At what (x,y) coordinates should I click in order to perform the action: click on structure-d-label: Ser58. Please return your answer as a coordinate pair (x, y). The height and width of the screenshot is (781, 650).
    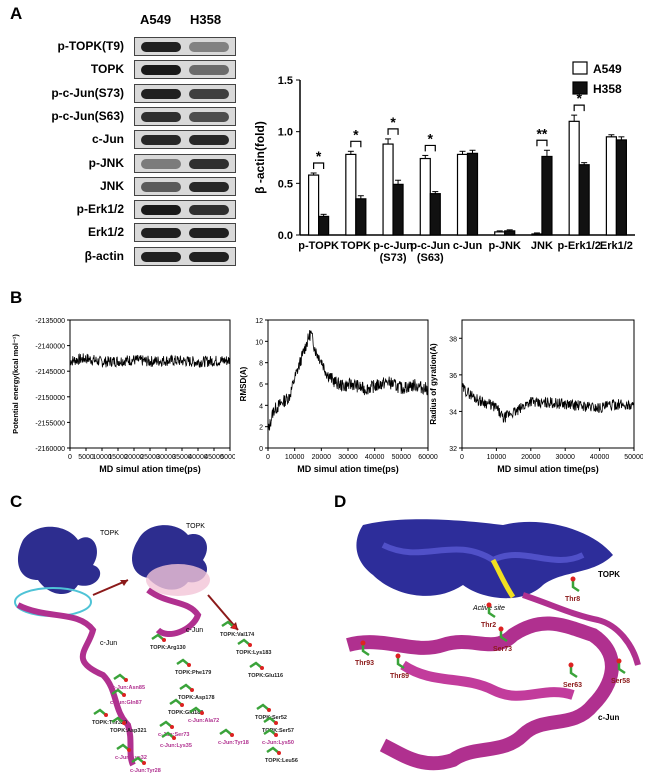
    Looking at the image, I should click on (620, 681).